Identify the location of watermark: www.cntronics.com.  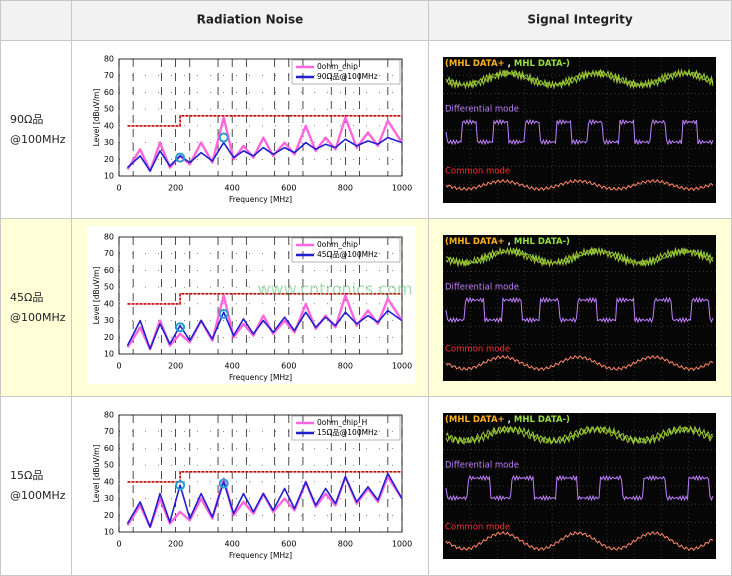
(334, 289).